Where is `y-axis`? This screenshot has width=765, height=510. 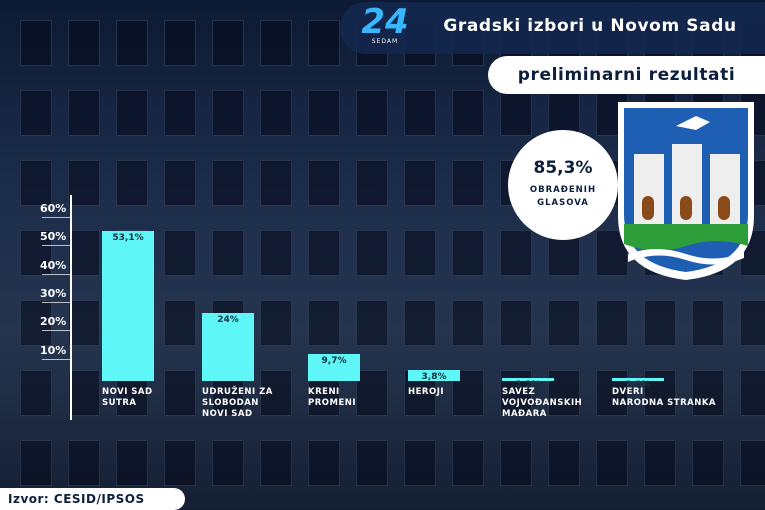 y-axis is located at coordinates (71, 307).